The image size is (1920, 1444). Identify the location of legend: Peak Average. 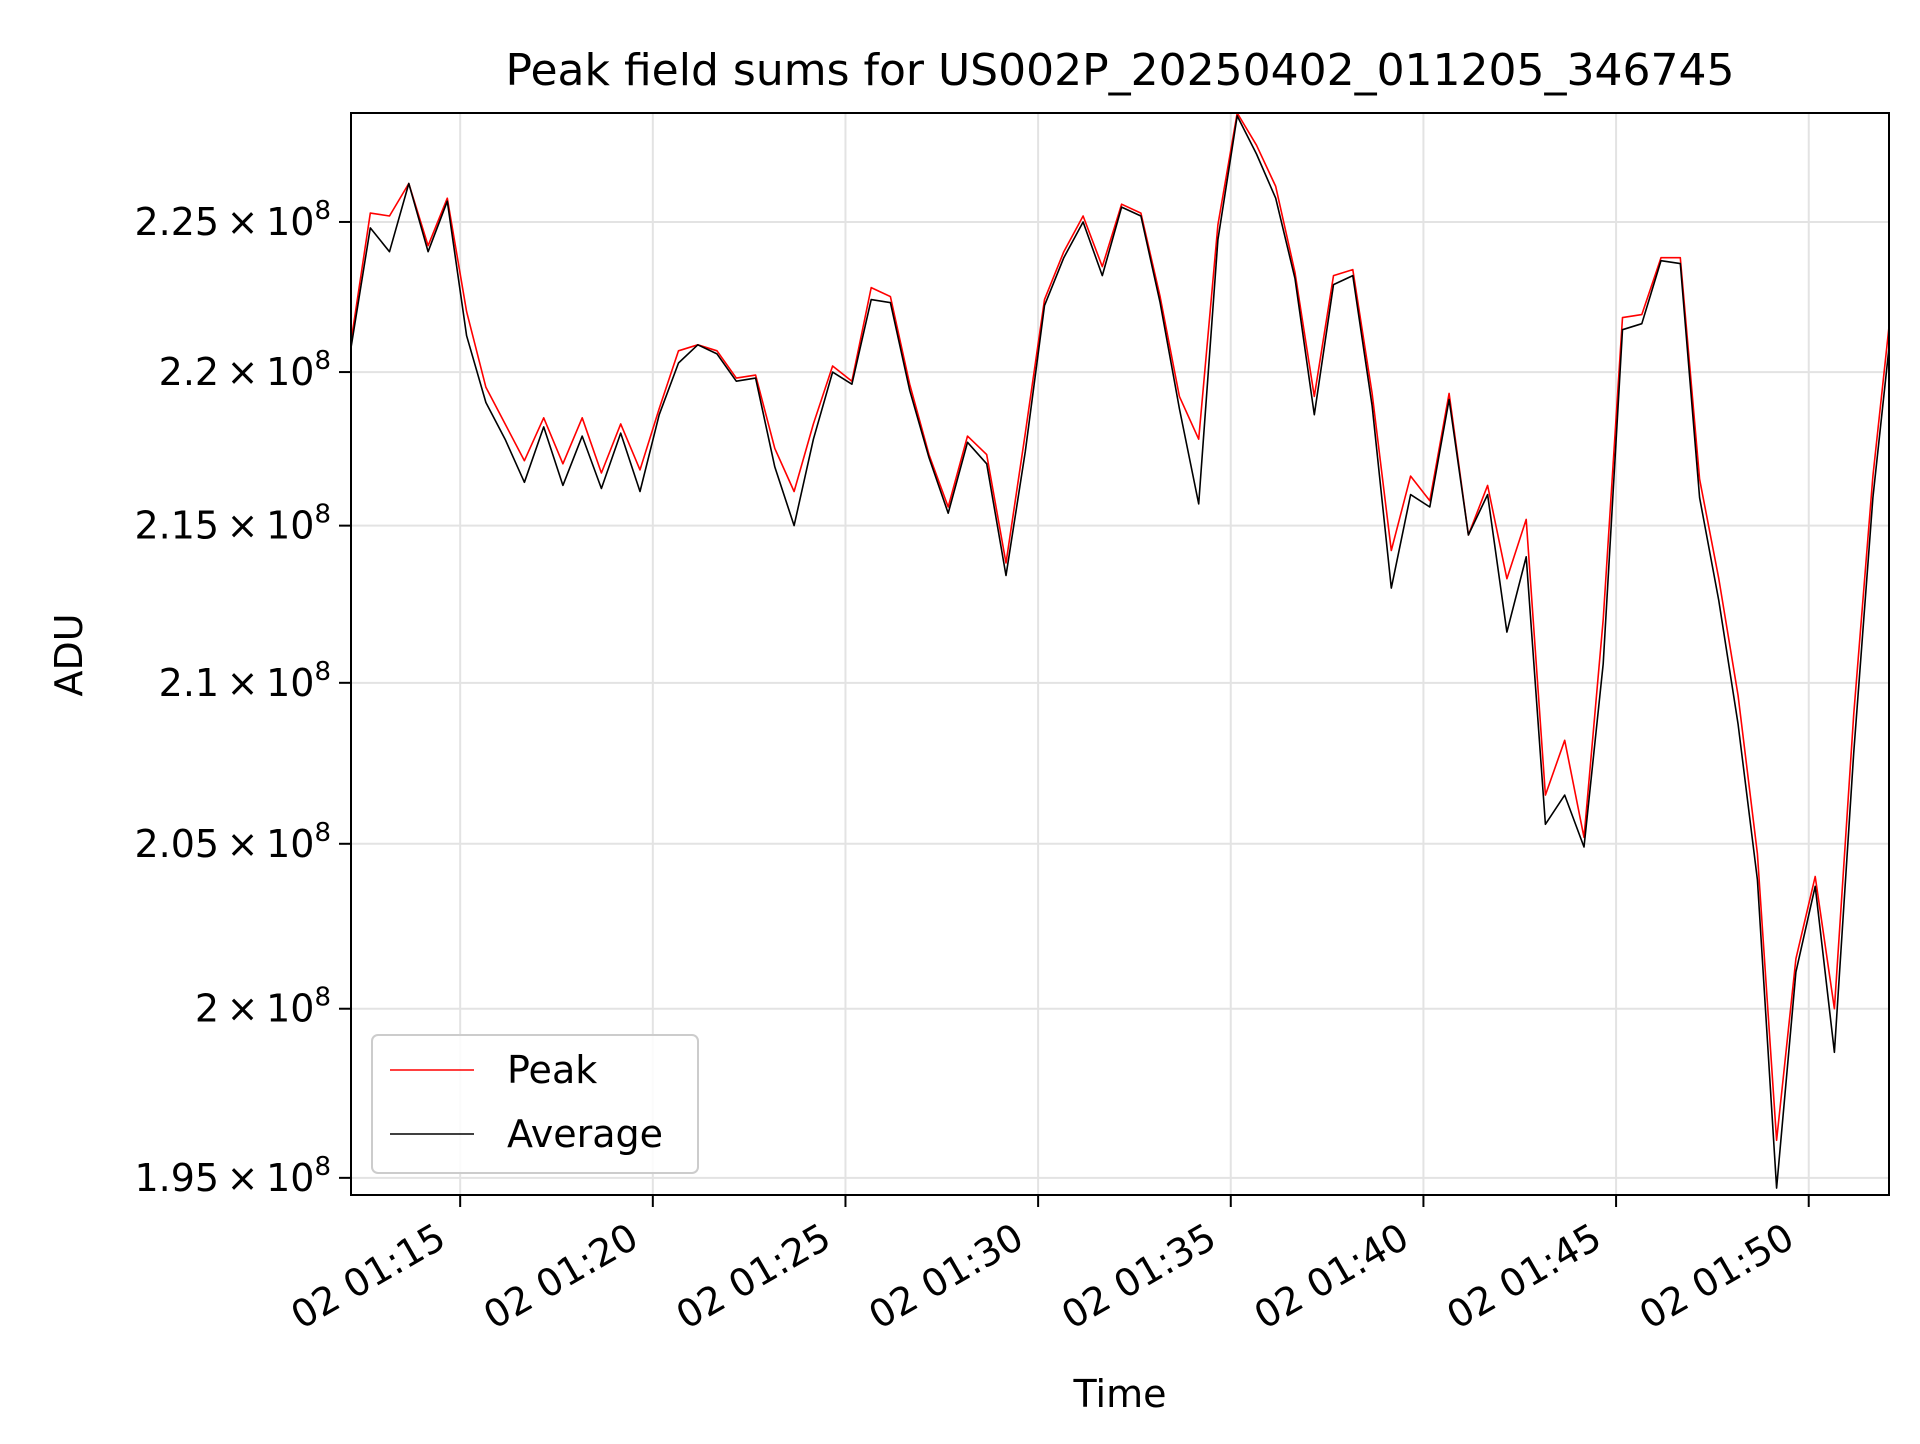
(535, 1104).